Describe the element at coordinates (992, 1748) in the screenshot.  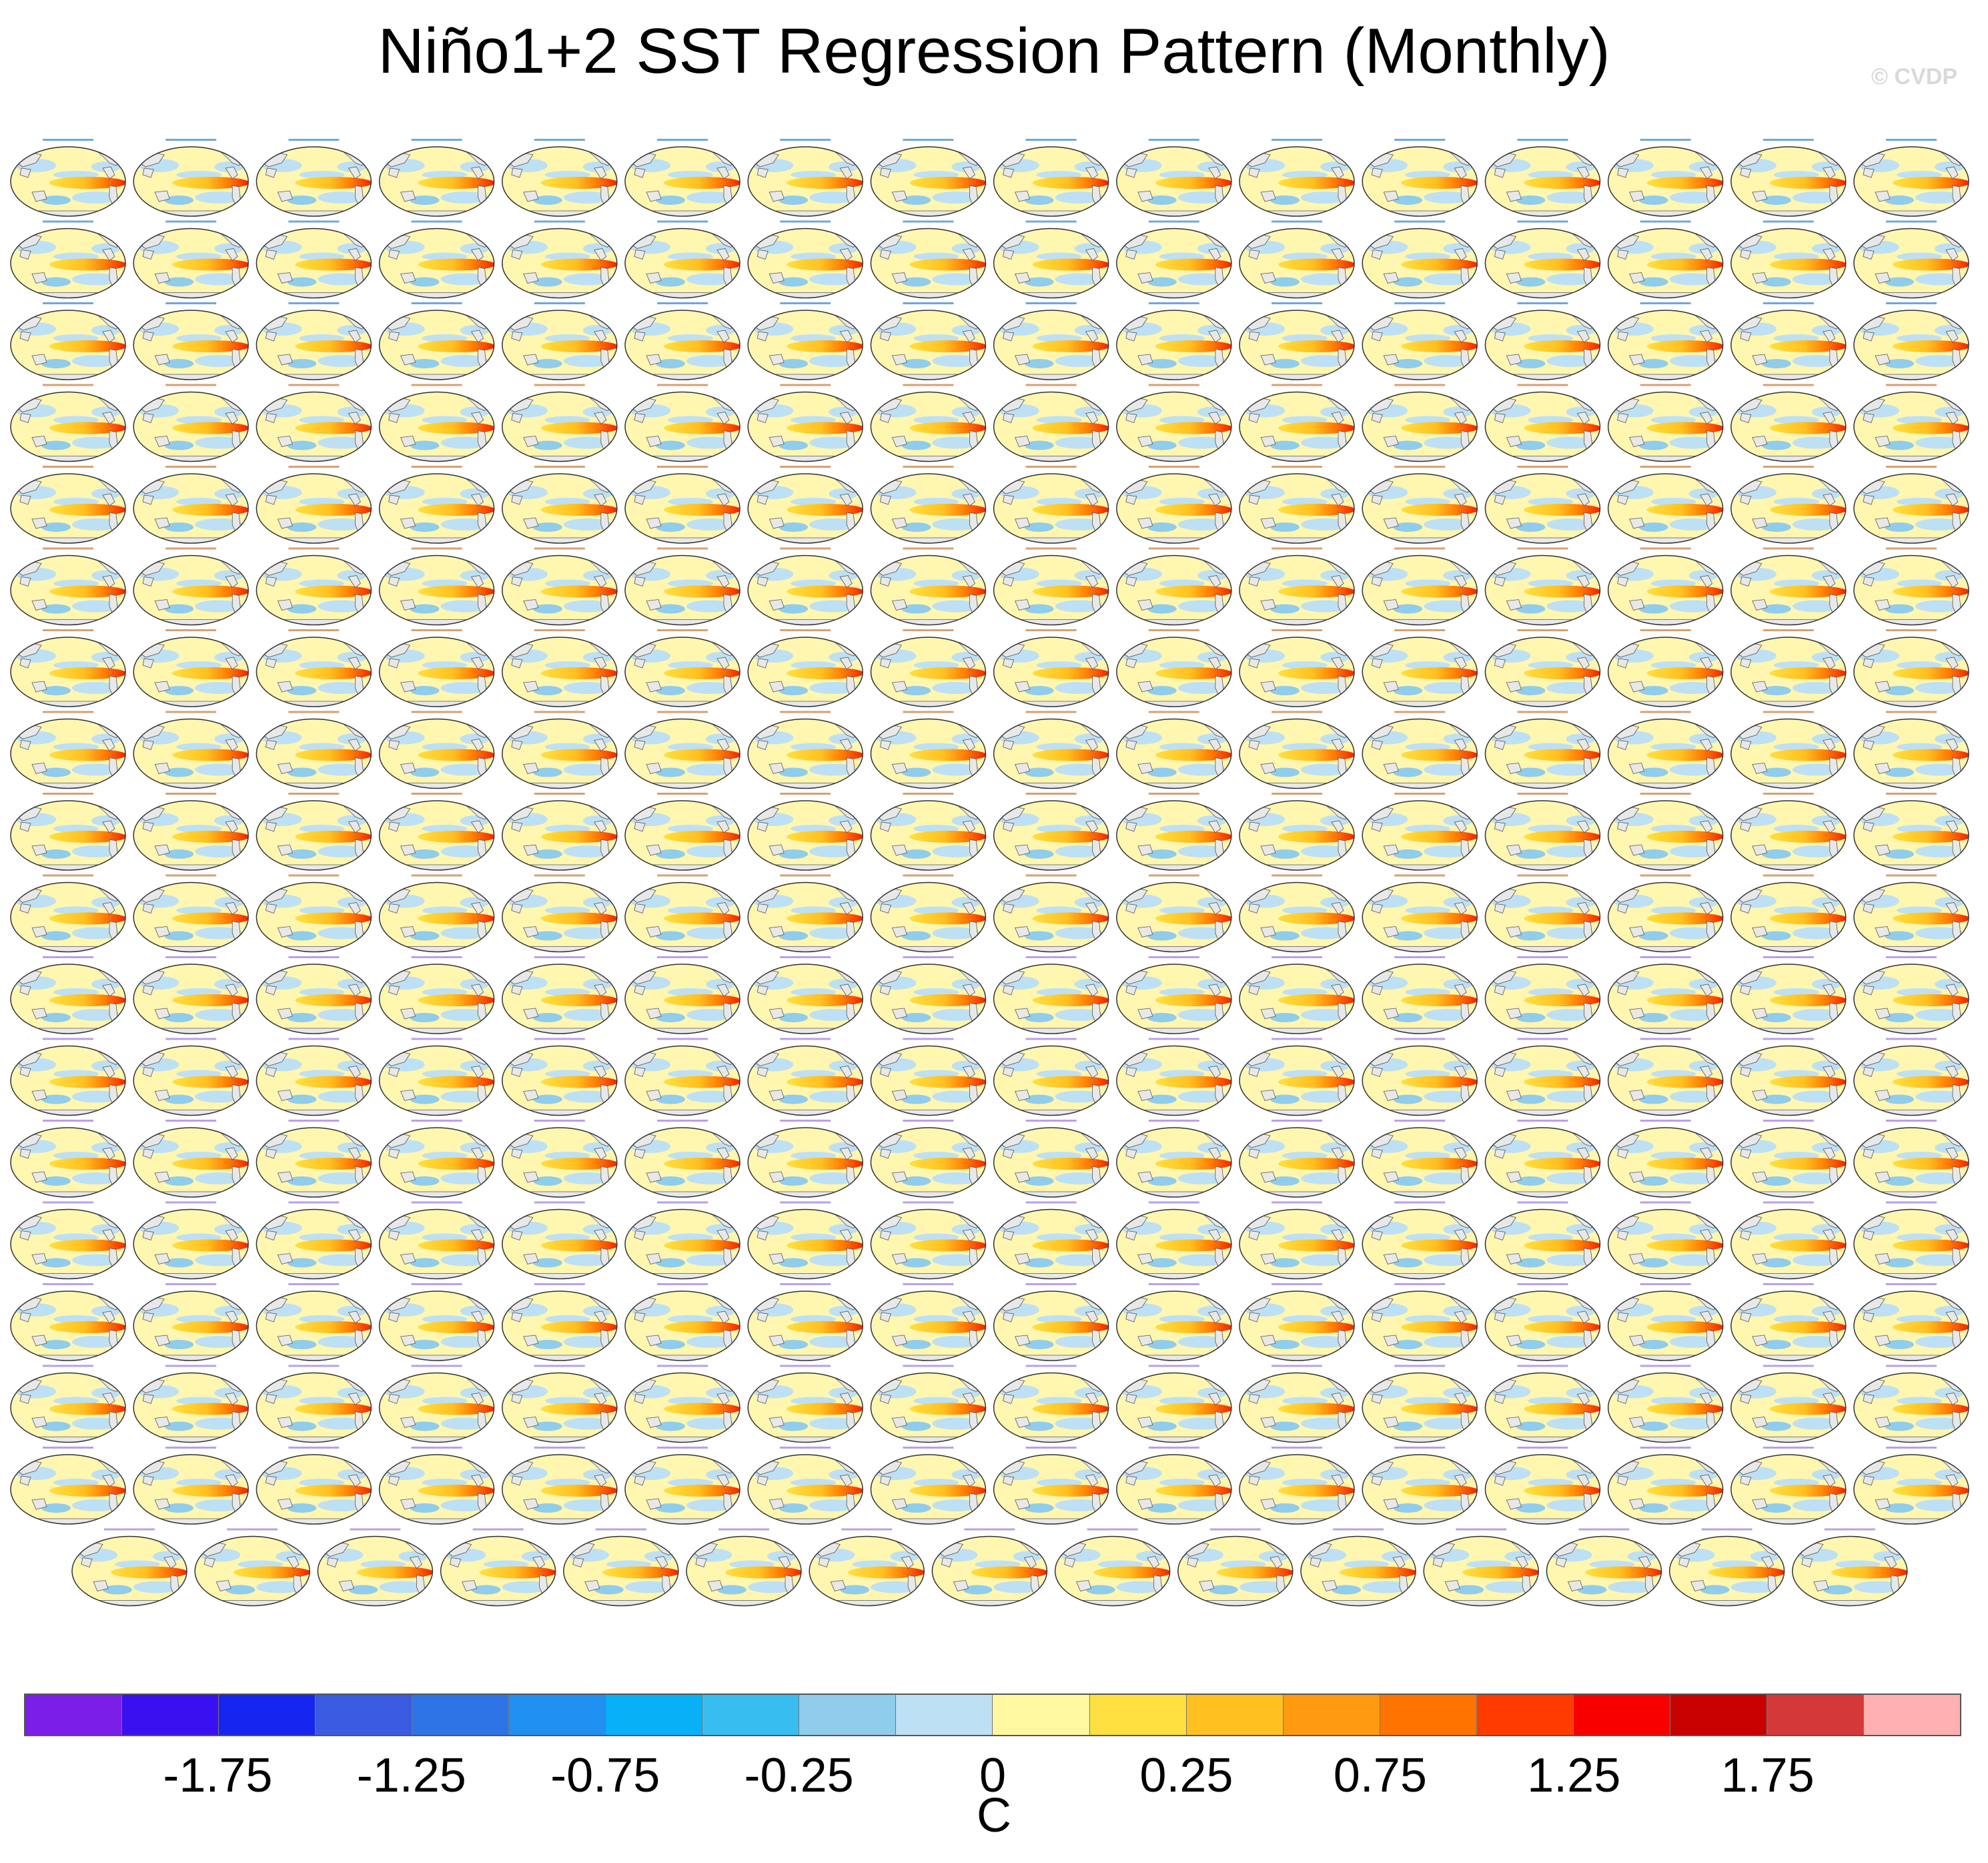
I see `colorbar-ticks: -1.75 -1.25 -0.75 -0.25 0 0.25 0.75 1.25 1.75` at that location.